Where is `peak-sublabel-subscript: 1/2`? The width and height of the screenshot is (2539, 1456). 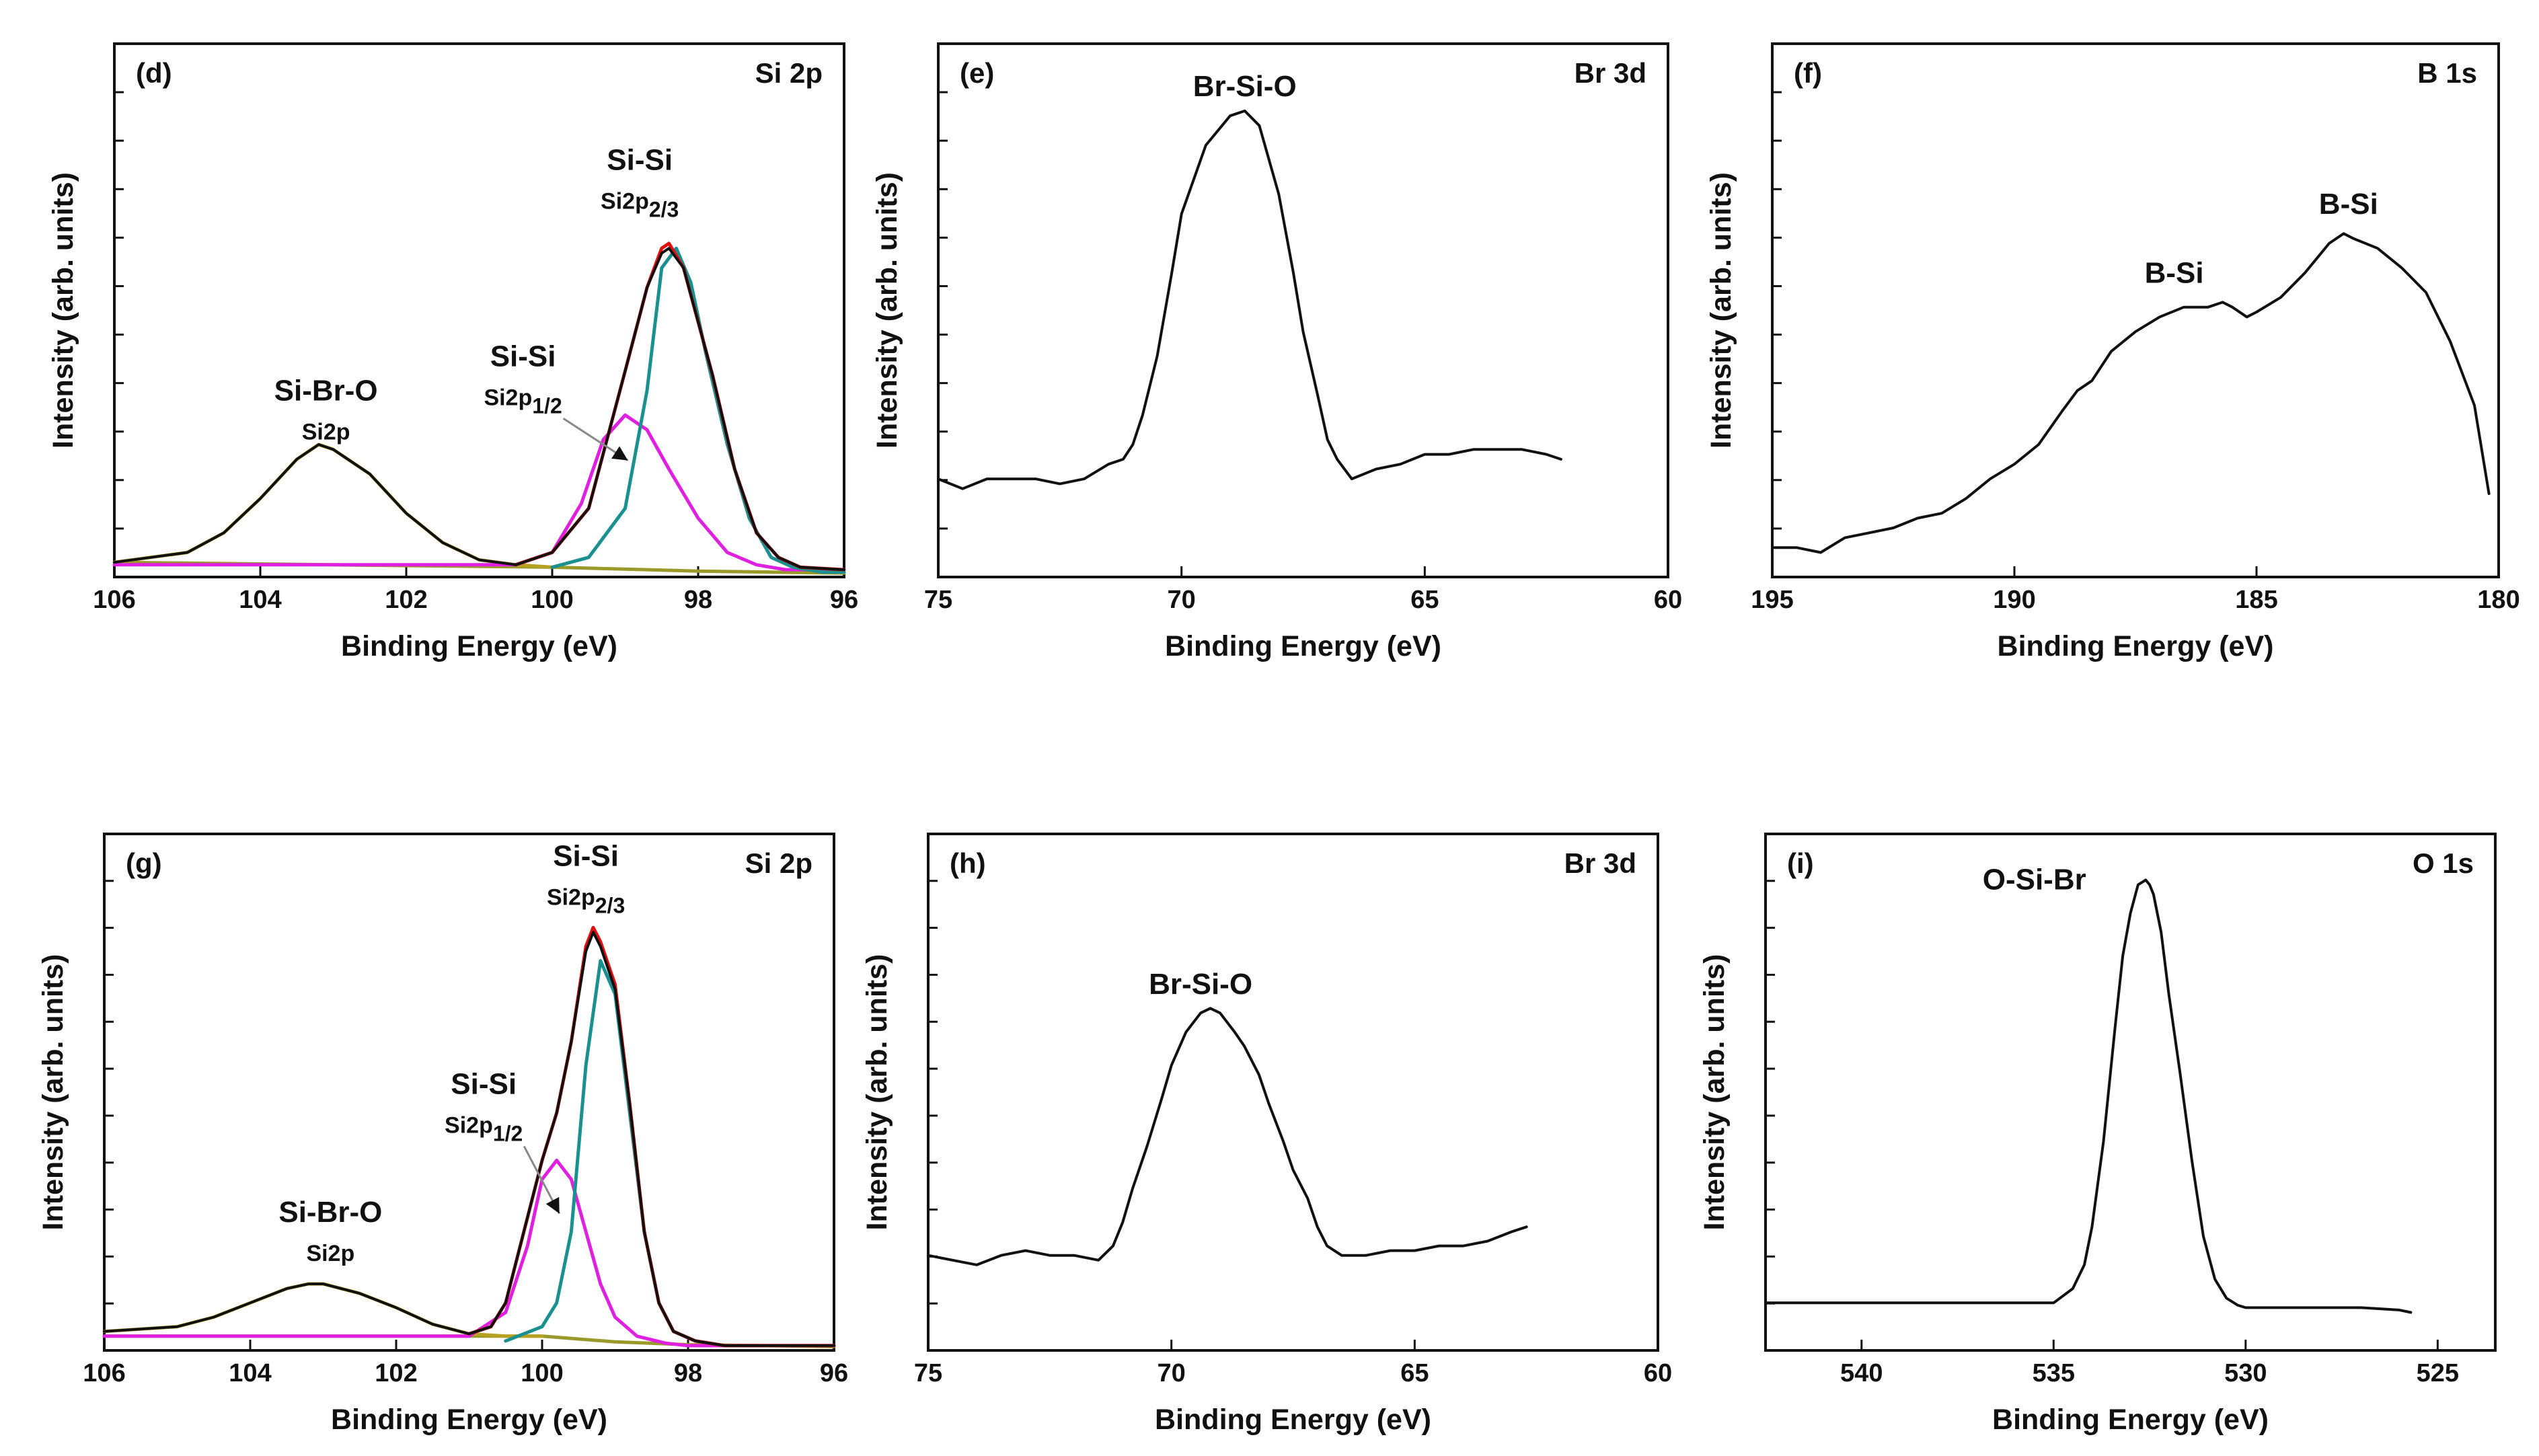 peak-sublabel-subscript: 1/2 is located at coordinates (508, 1133).